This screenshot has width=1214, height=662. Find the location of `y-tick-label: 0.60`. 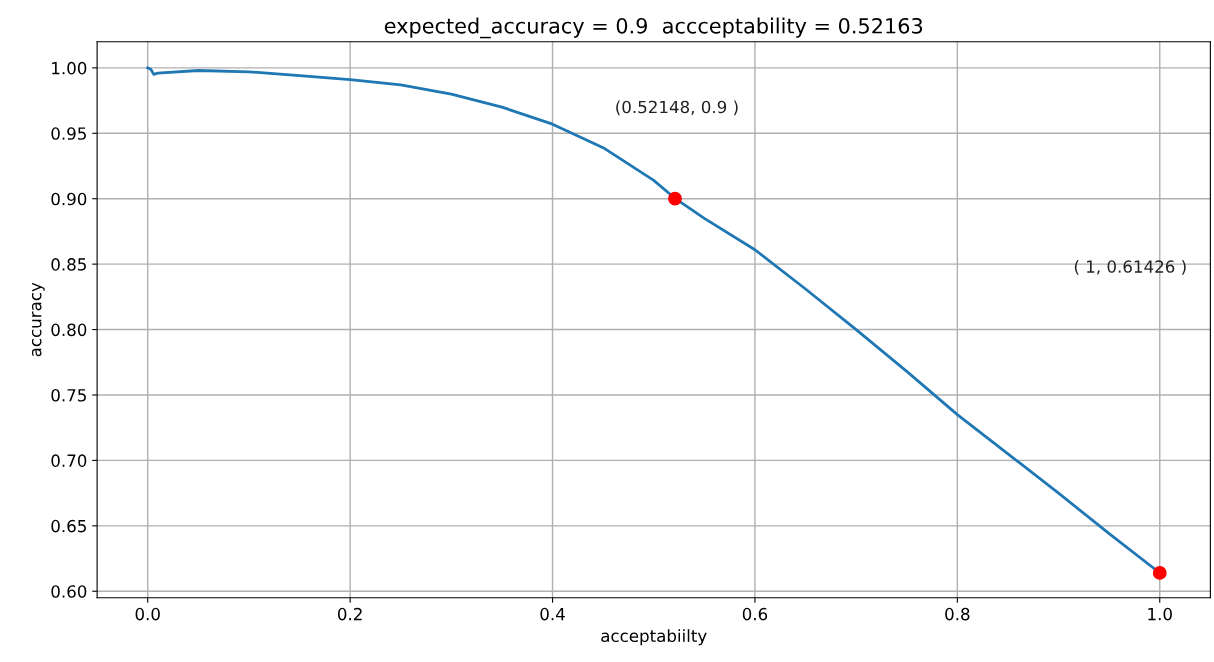

y-tick-label: 0.60 is located at coordinates (69, 591).